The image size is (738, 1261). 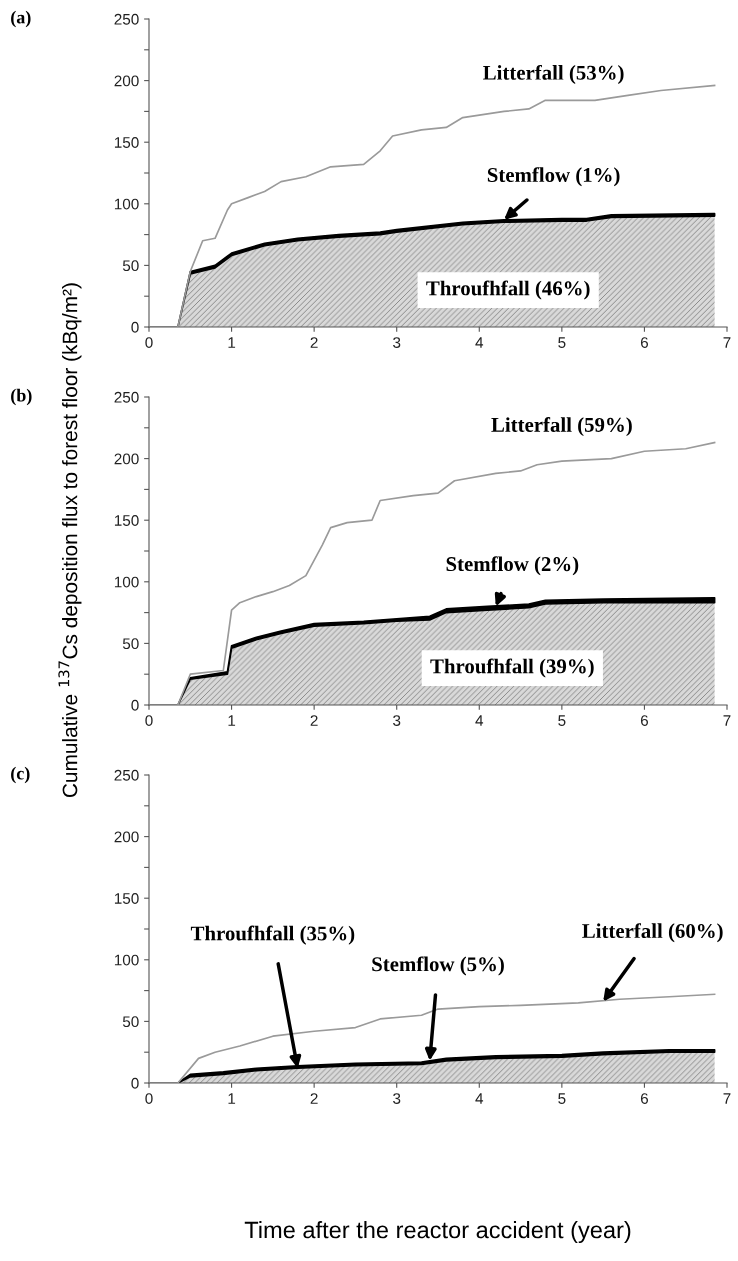 I want to click on chart-title: (c), so click(x=20, y=775).